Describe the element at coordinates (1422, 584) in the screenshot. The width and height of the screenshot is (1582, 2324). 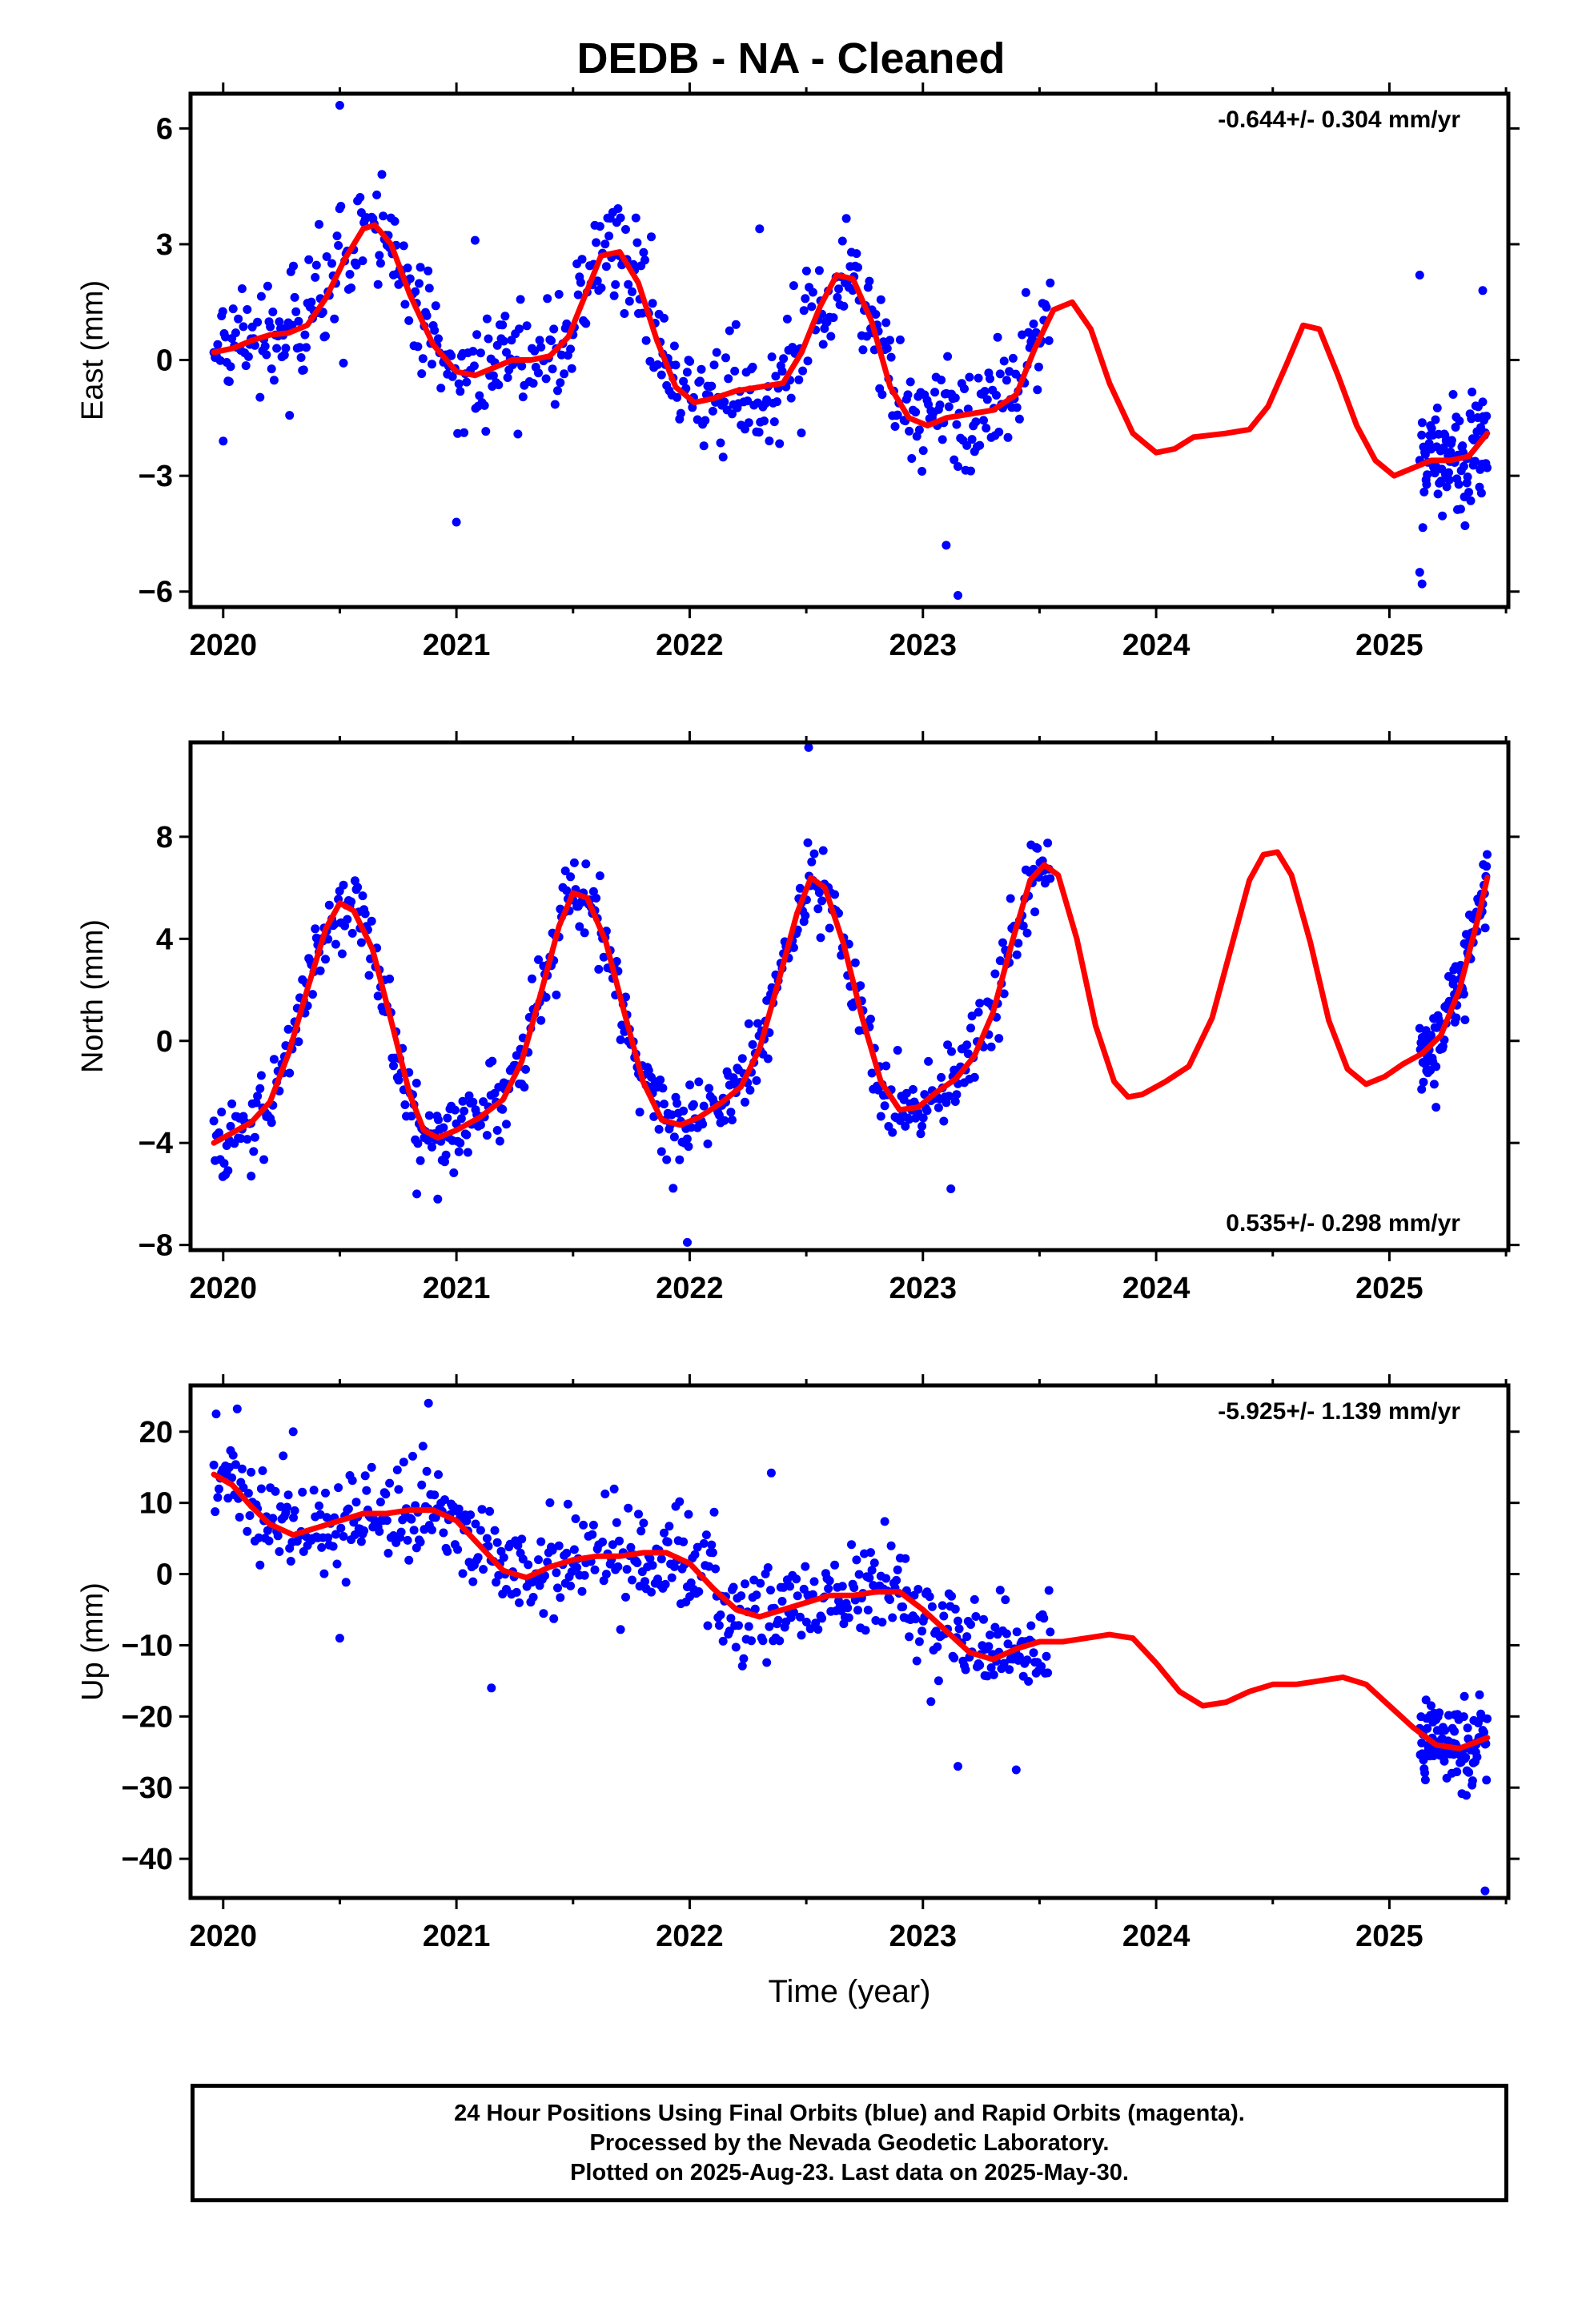
I see `east-outlier-point` at that location.